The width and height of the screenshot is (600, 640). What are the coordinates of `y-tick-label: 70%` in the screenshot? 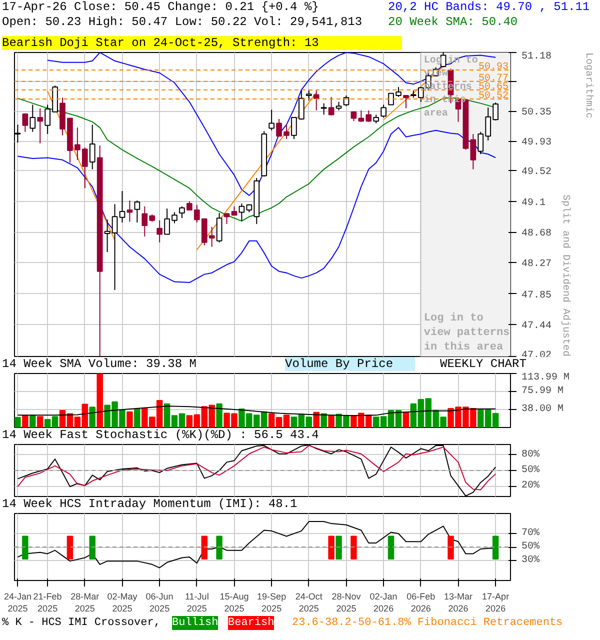 It's located at (531, 534).